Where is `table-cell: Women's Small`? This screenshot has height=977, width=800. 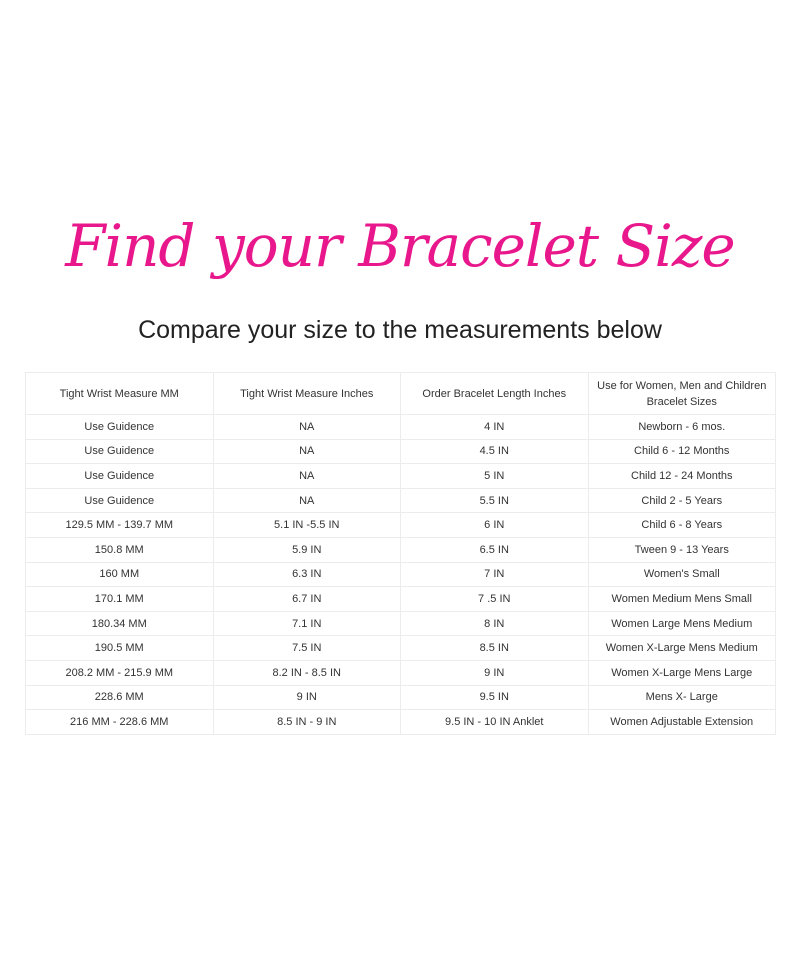
table-cell: Women's Small is located at coordinates (681, 574).